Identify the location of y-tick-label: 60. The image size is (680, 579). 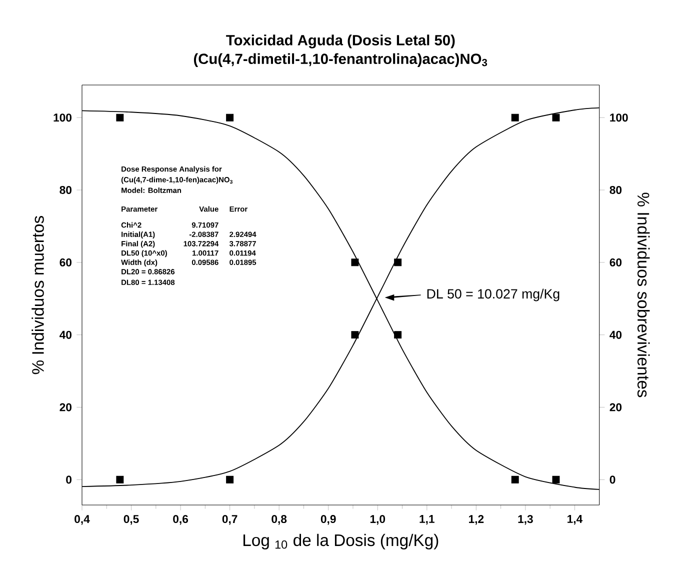
(66, 262).